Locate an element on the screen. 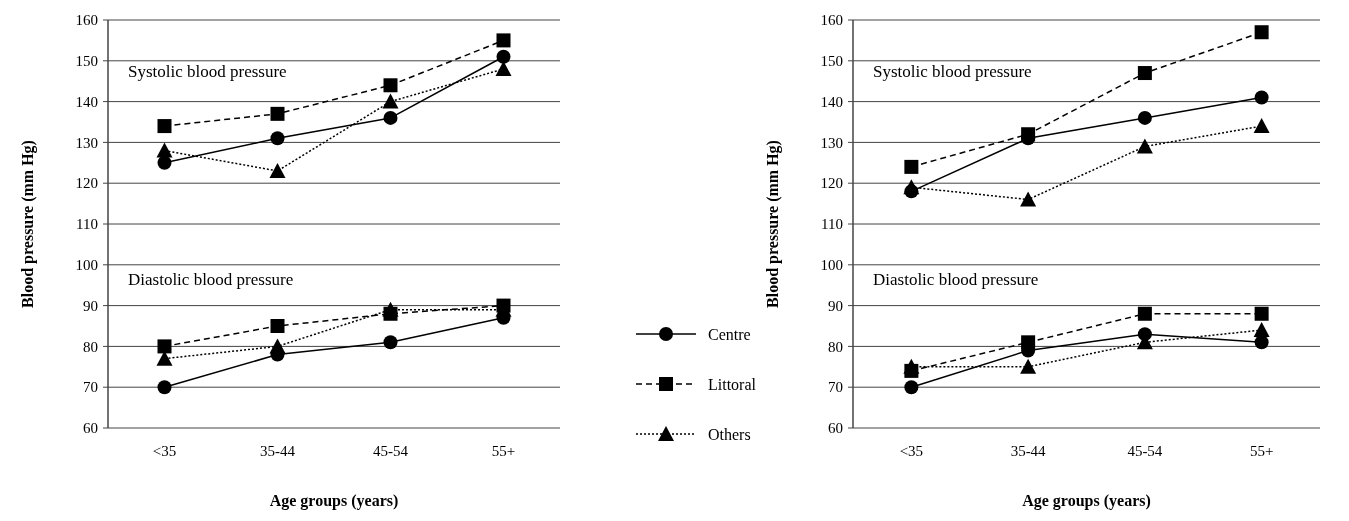 The height and width of the screenshot is (521, 1349). legend-label: Centre is located at coordinates (729, 334).